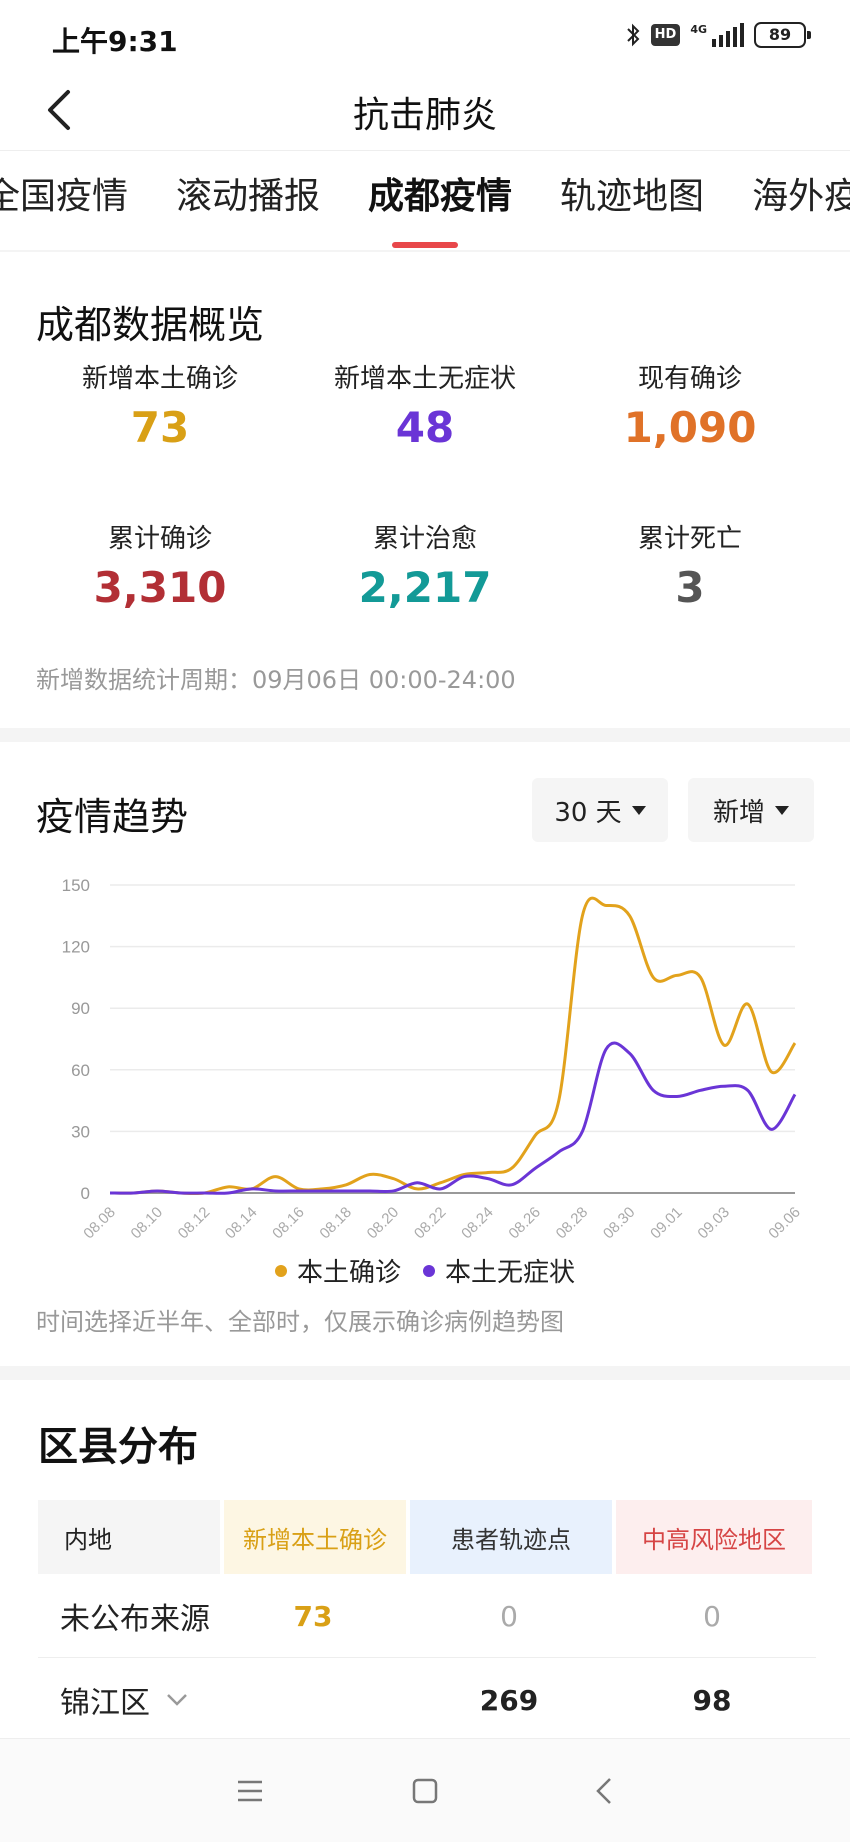  What do you see at coordinates (477, 1223) in the screenshot?
I see `x-tick-label: 08.24` at bounding box center [477, 1223].